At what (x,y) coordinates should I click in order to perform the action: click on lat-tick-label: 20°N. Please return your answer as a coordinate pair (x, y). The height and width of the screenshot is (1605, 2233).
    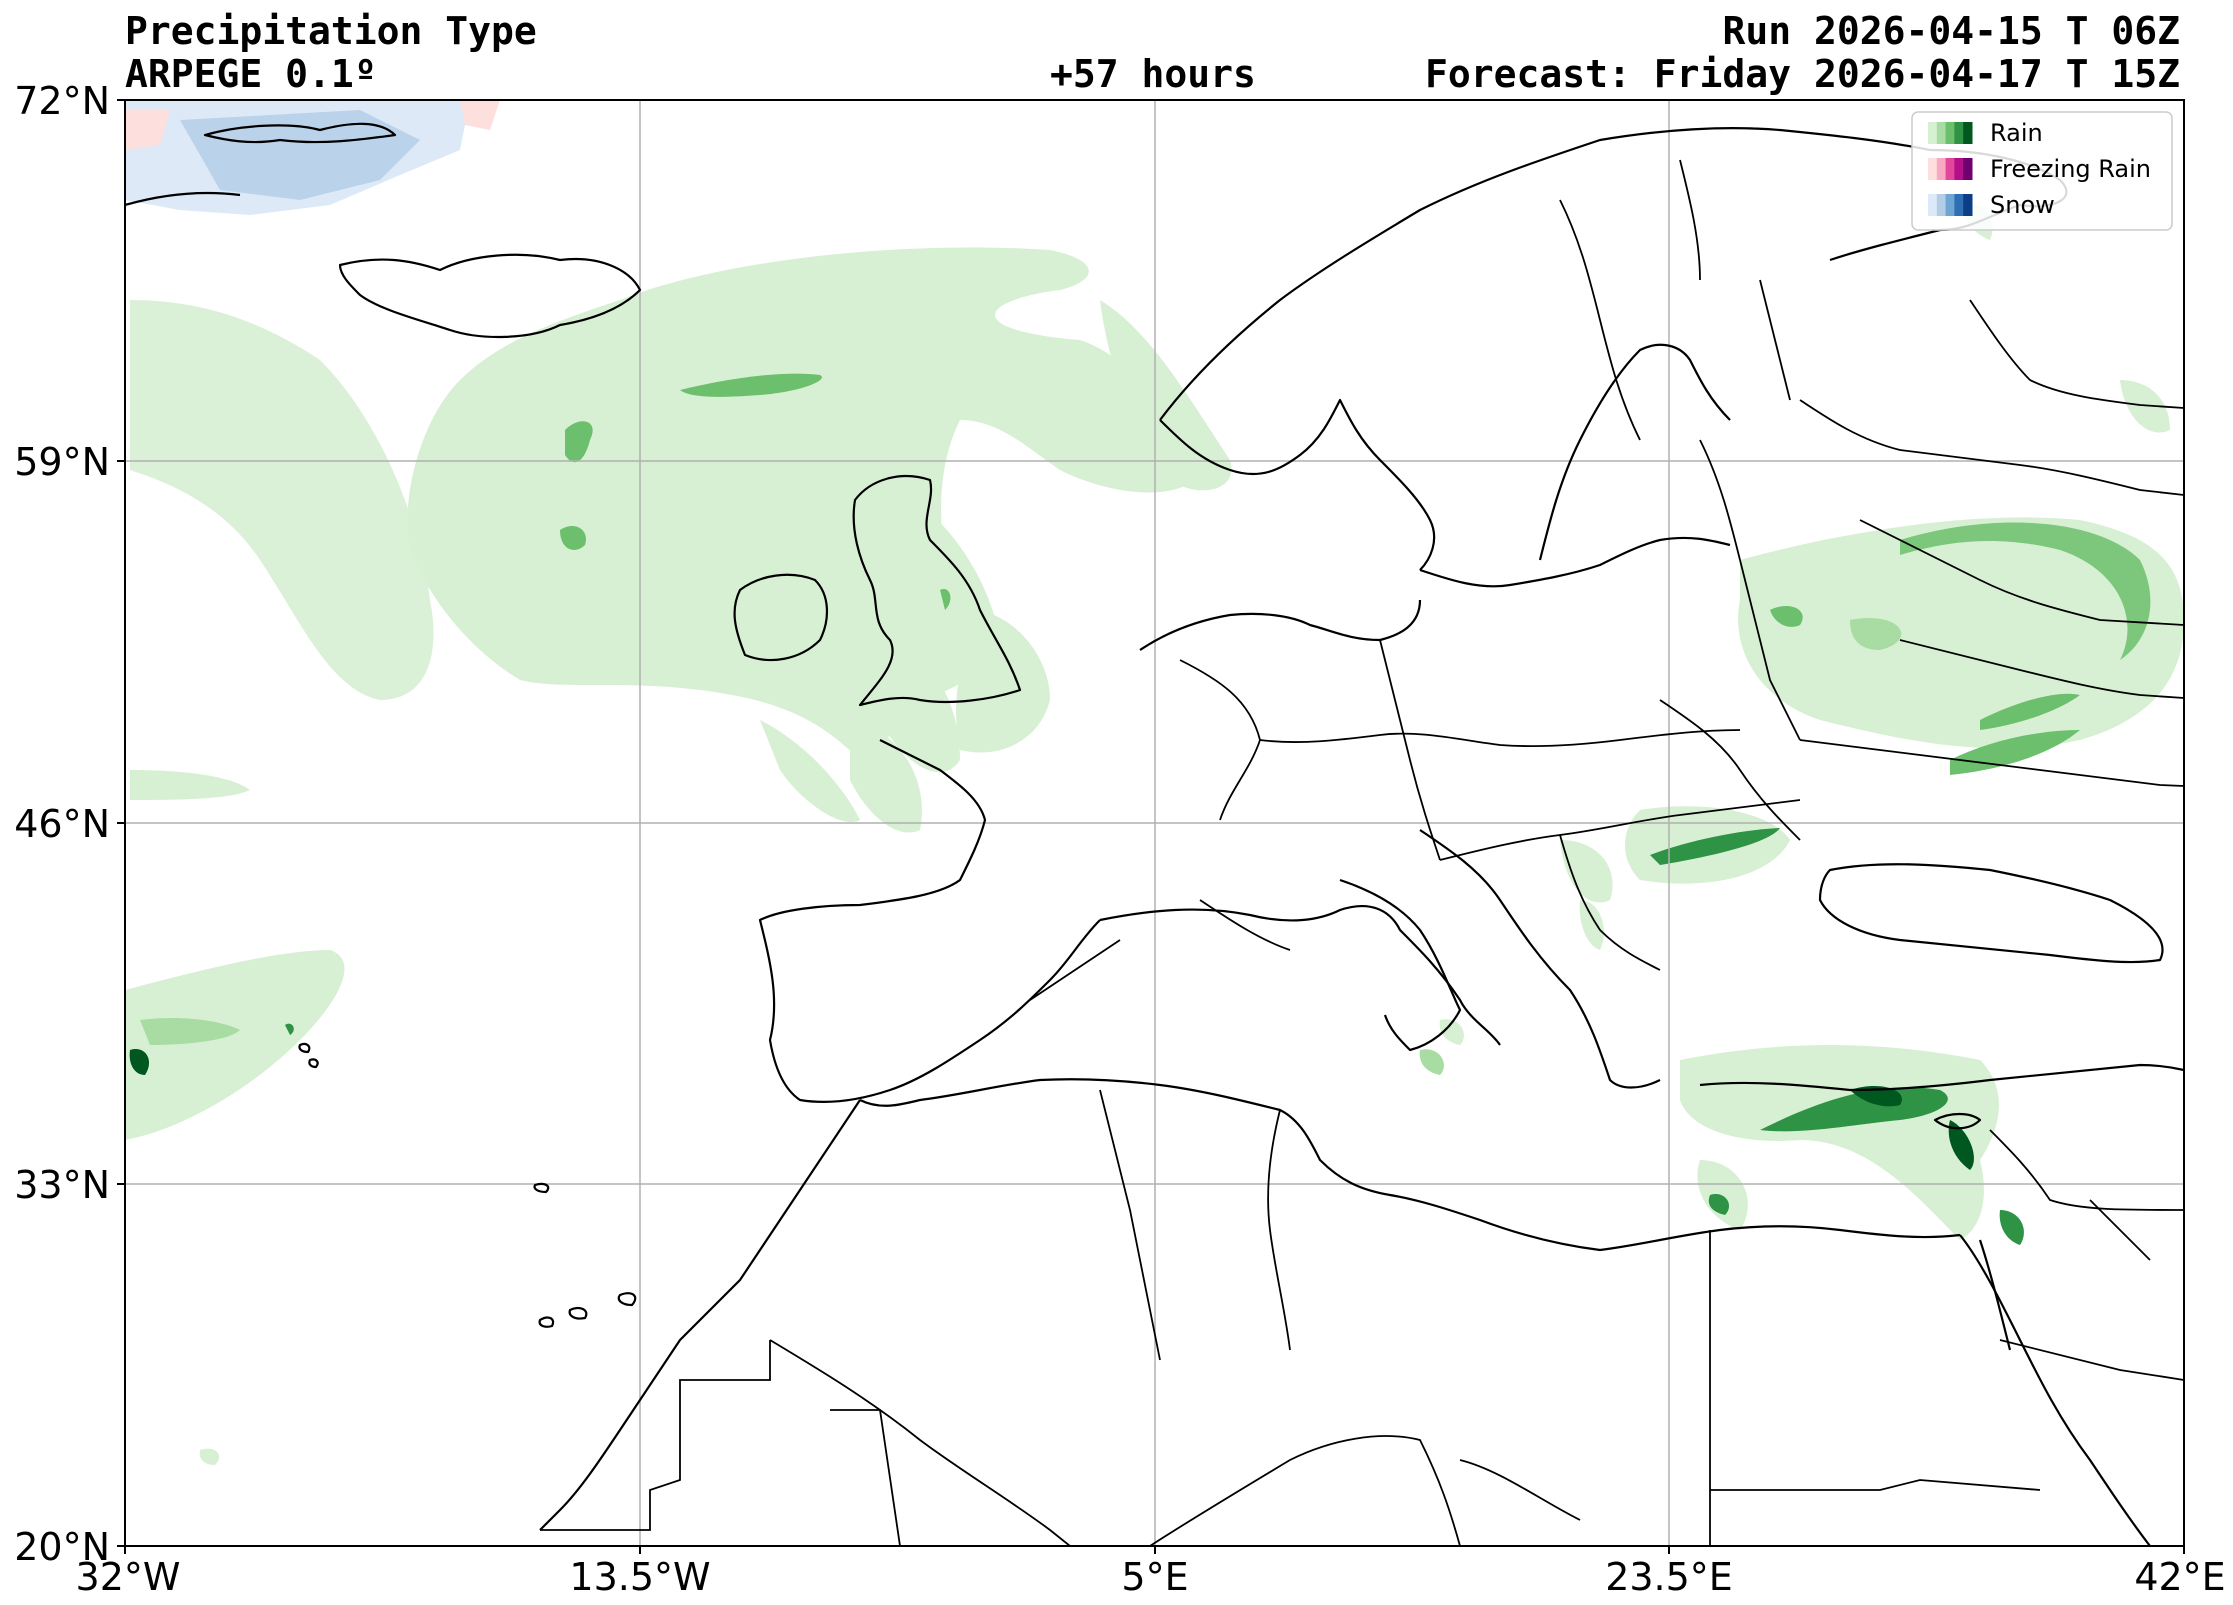
    Looking at the image, I should click on (62, 1547).